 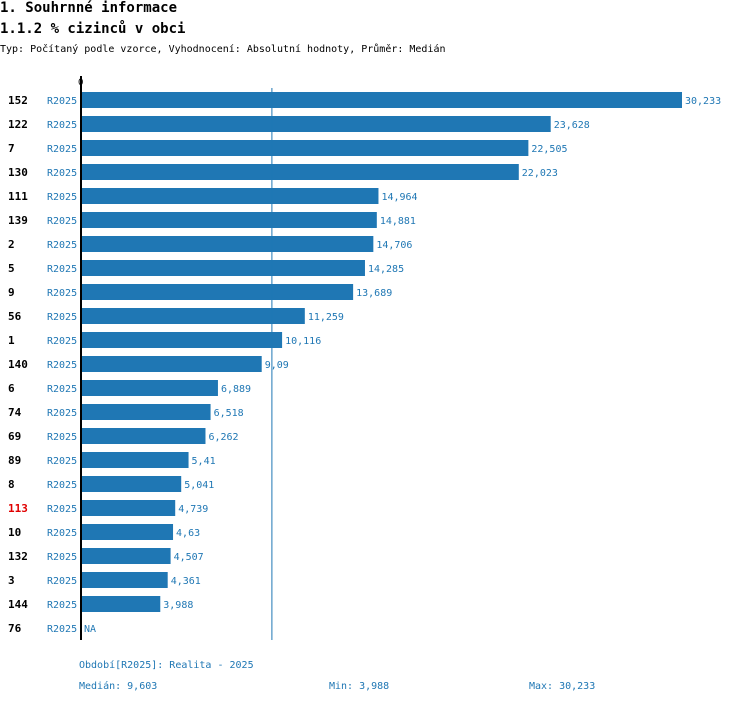 What do you see at coordinates (18, 508) in the screenshot?
I see `category-label: 113` at bounding box center [18, 508].